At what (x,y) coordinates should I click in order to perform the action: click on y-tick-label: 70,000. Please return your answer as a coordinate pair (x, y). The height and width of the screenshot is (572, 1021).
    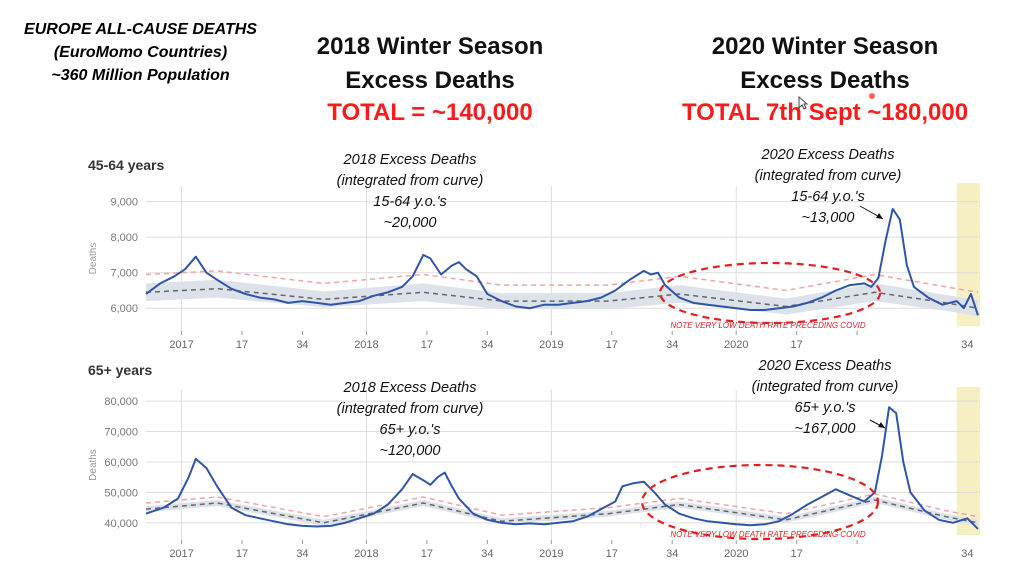
    Looking at the image, I should click on (121, 433).